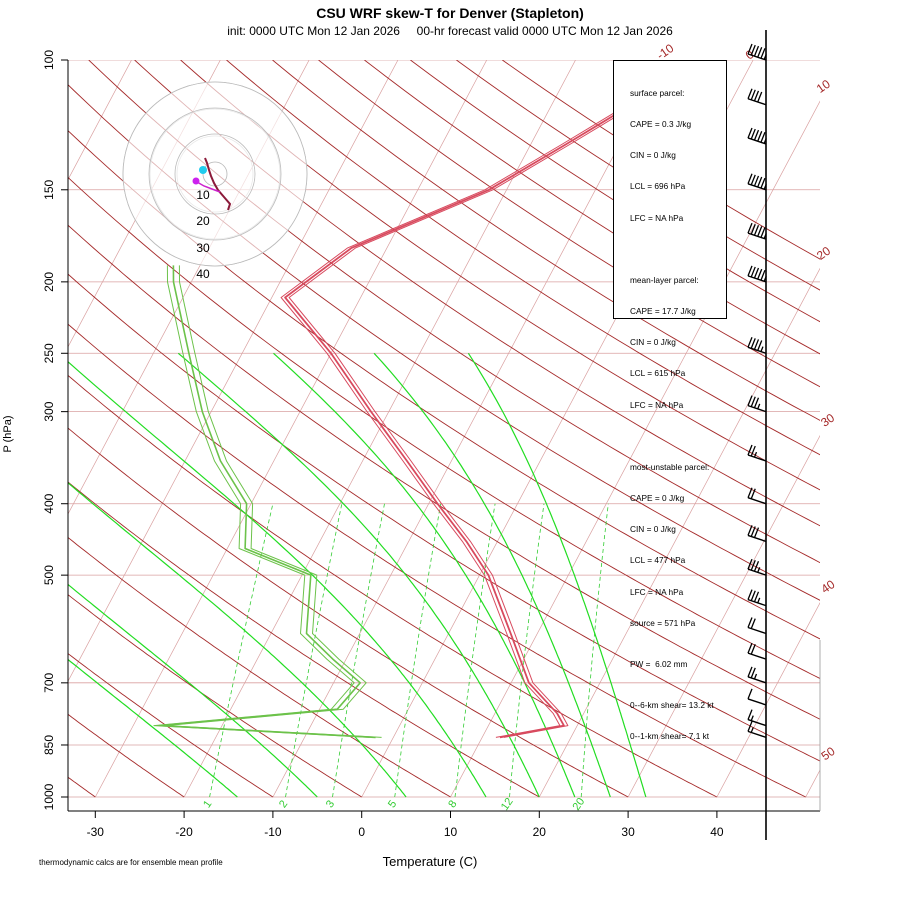 Image resolution: width=900 pixels, height=900 pixels. Describe the element at coordinates (823, 86) in the screenshot. I see `isotherm-label: 10` at that location.